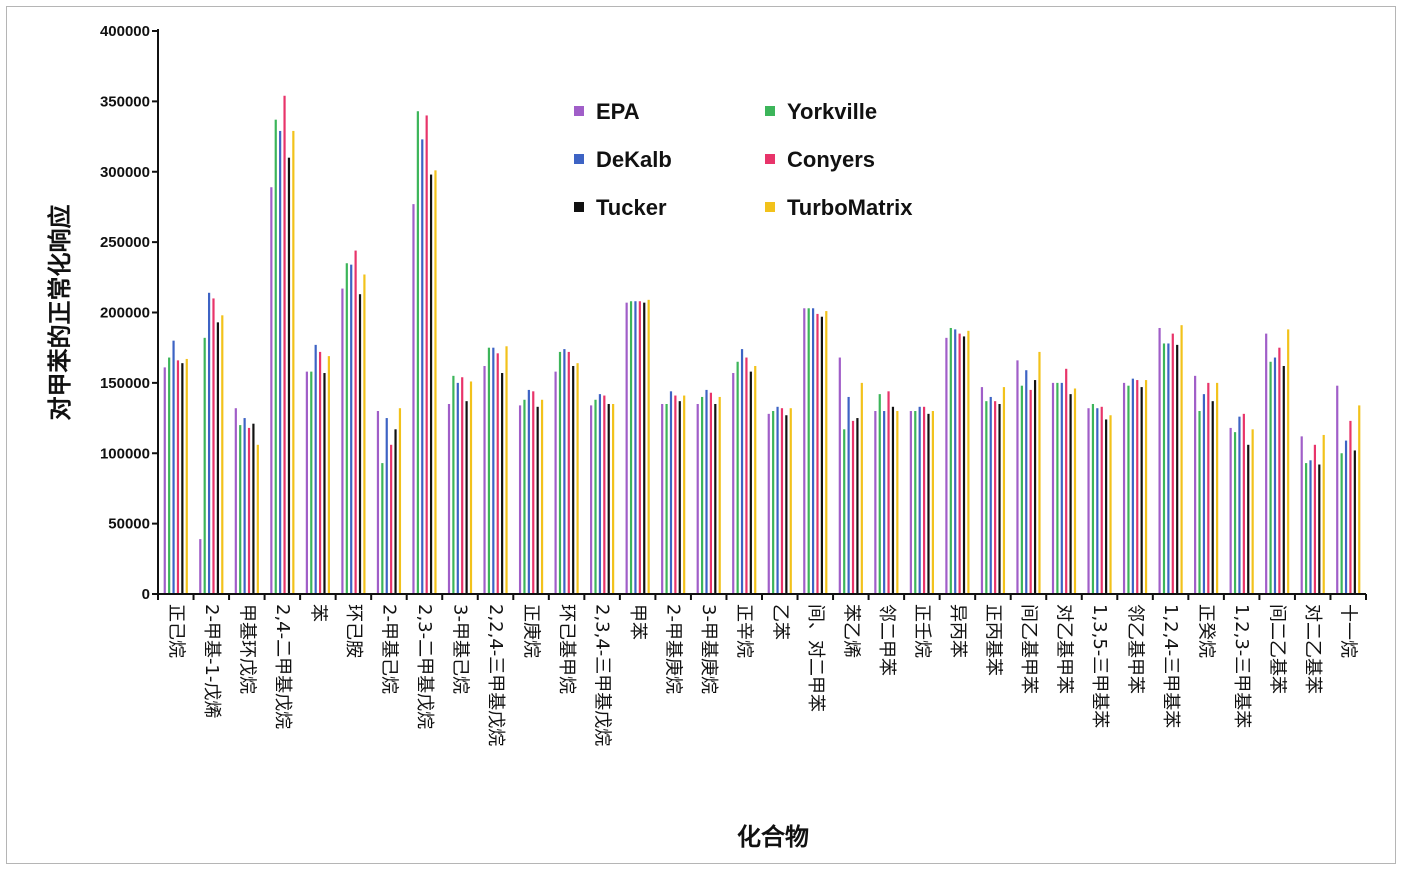  Describe the element at coordinates (125, 172) in the screenshot. I see `y-tick-label: 300000` at that location.